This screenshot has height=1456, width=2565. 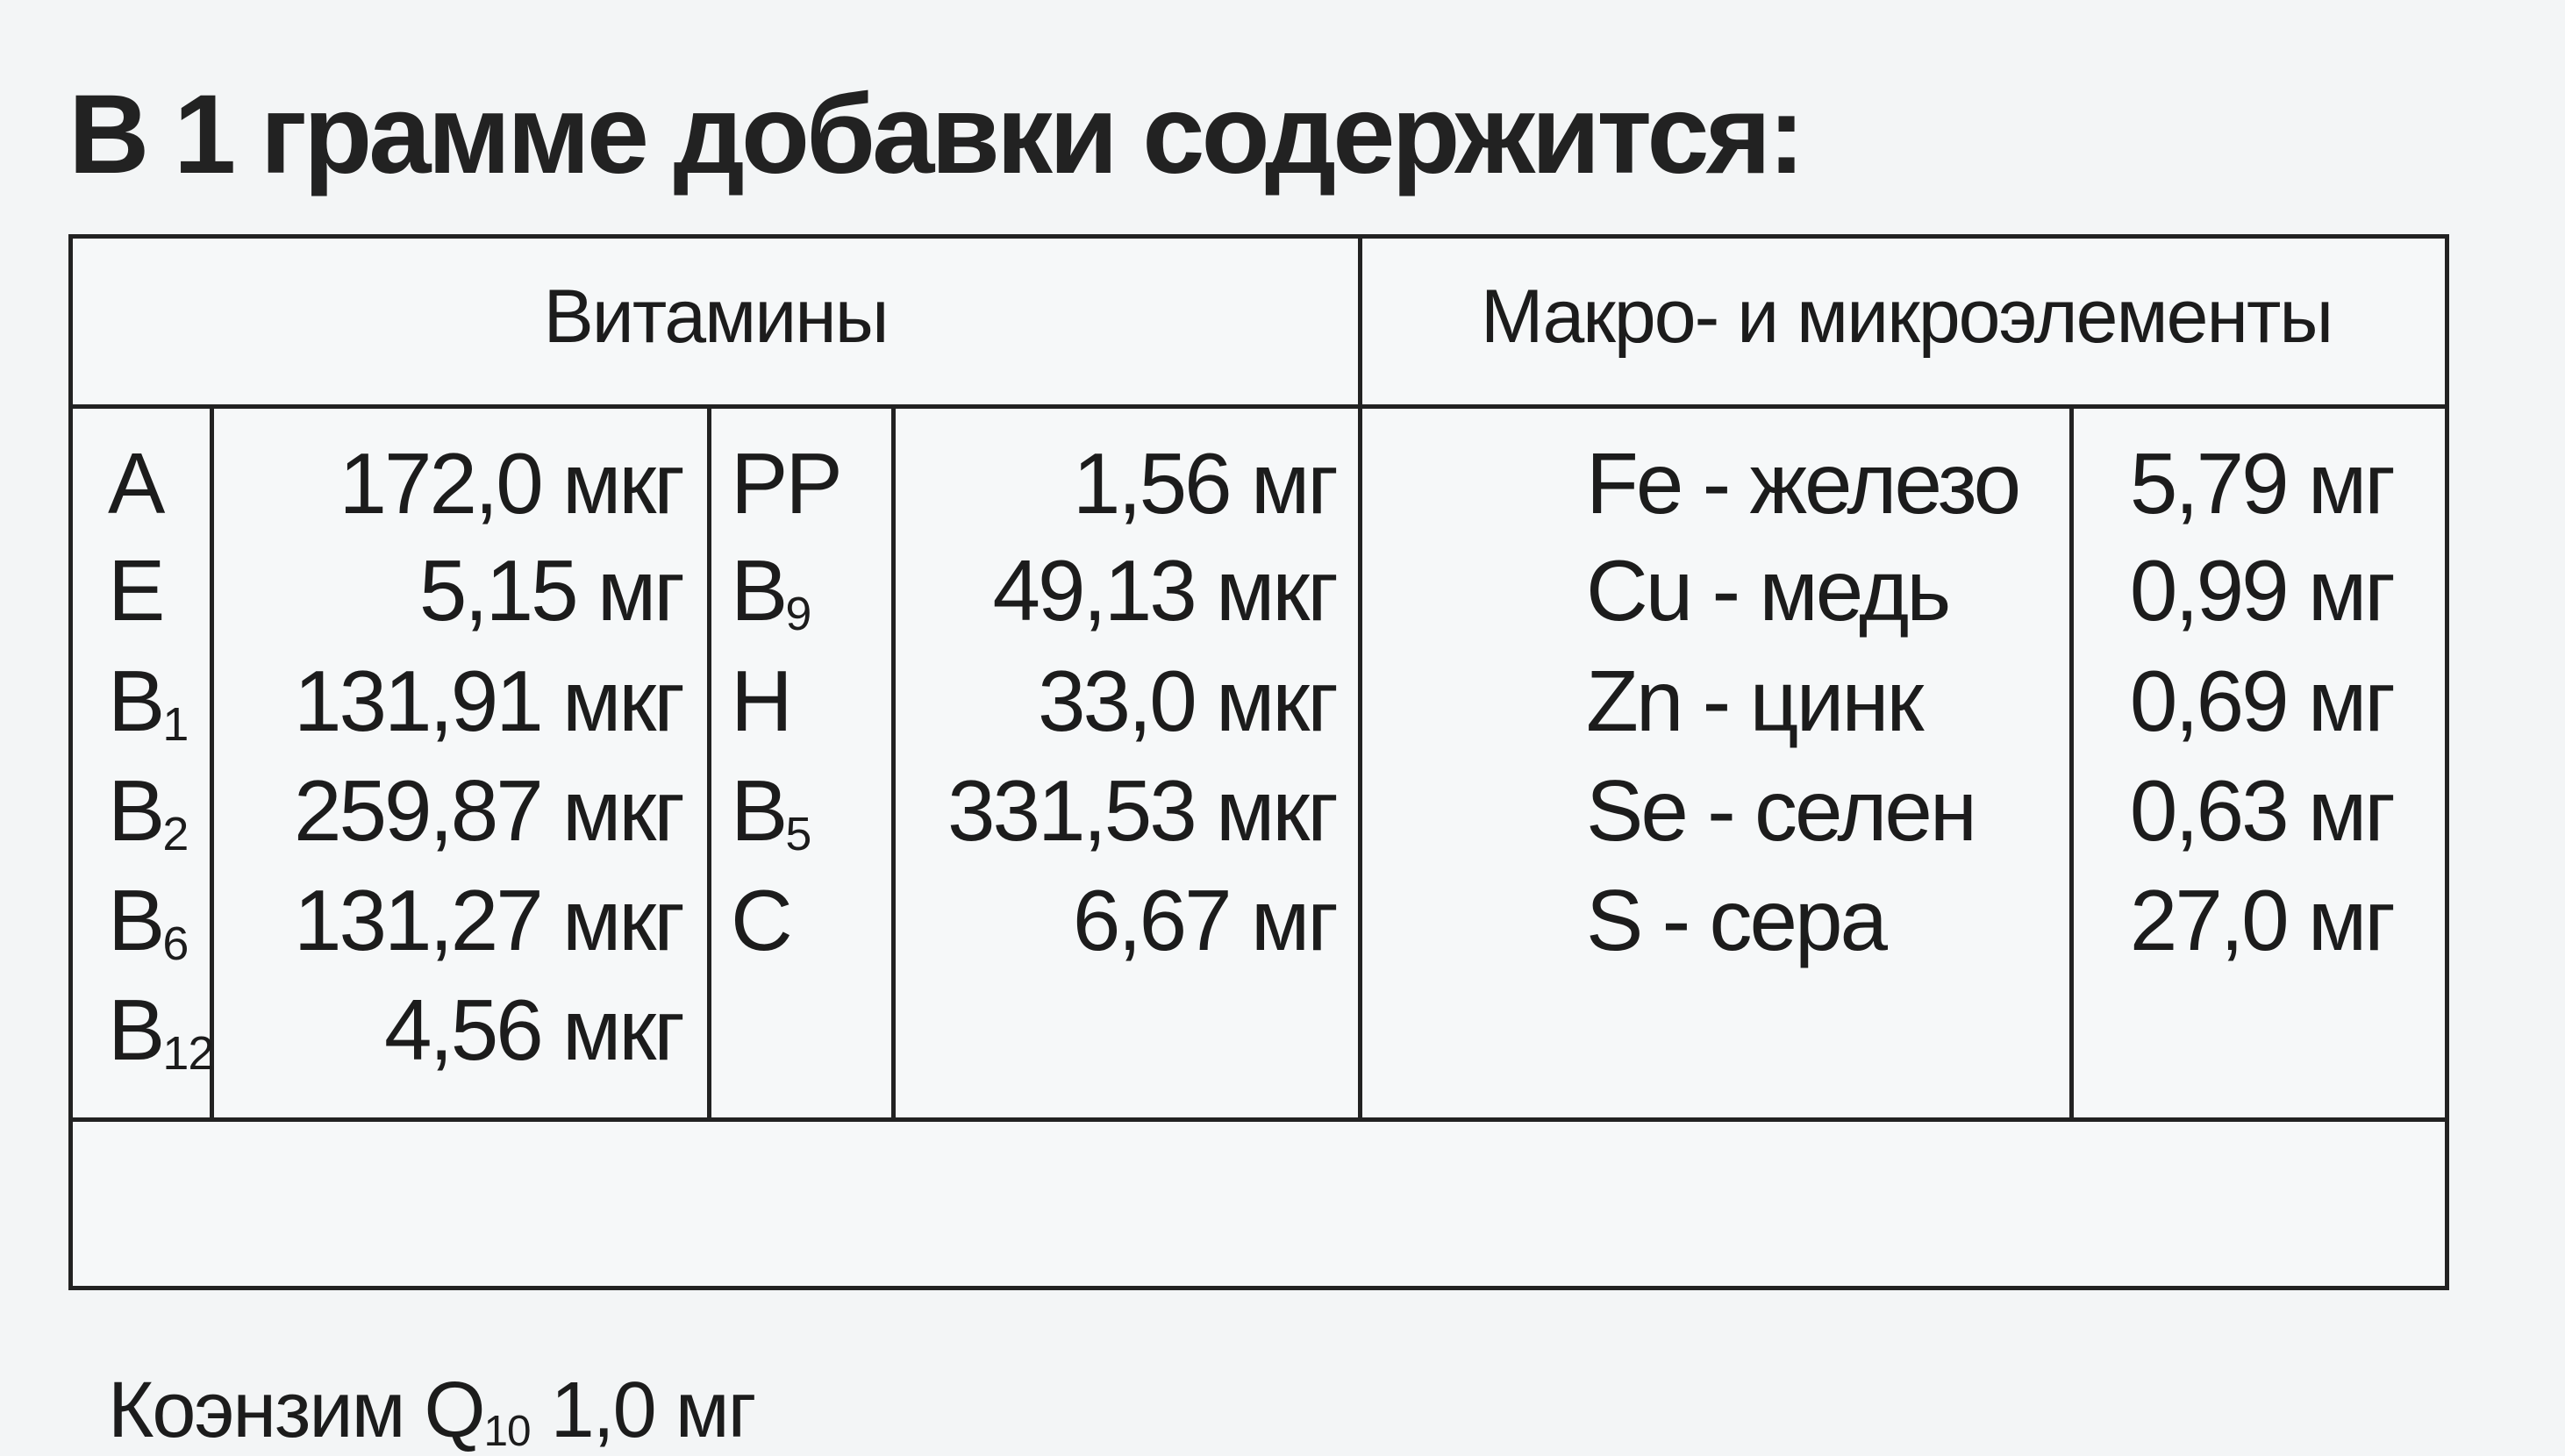 I want to click on vitamin-name-text: E, so click(x=136, y=590).